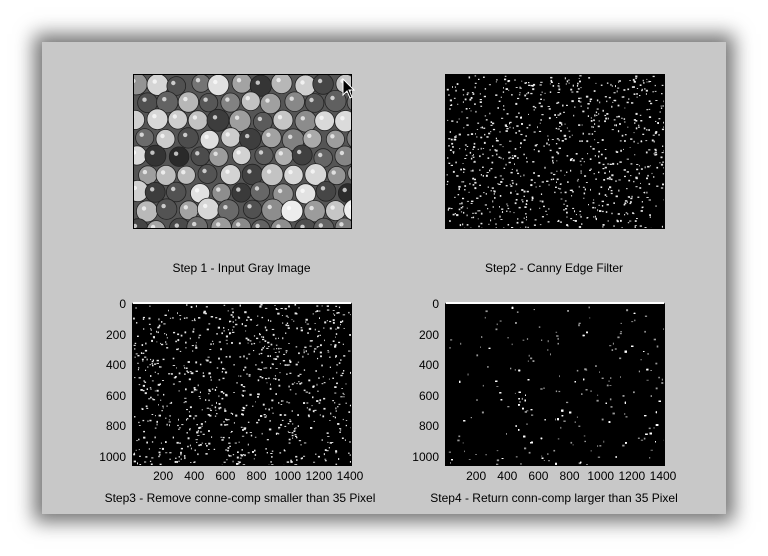 The width and height of the screenshot is (768, 556). What do you see at coordinates (554, 268) in the screenshot?
I see `step2-caption: Step2 - Canny Edge Filter` at bounding box center [554, 268].